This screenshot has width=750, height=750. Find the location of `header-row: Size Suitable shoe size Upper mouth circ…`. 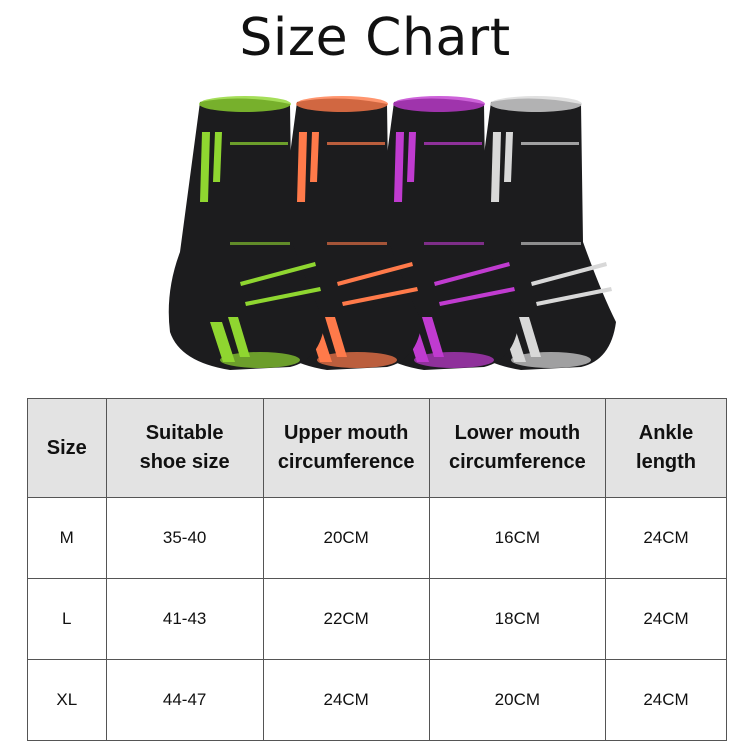

header-row: Size Suitable shoe size Upper mouth circ… is located at coordinates (377, 448).